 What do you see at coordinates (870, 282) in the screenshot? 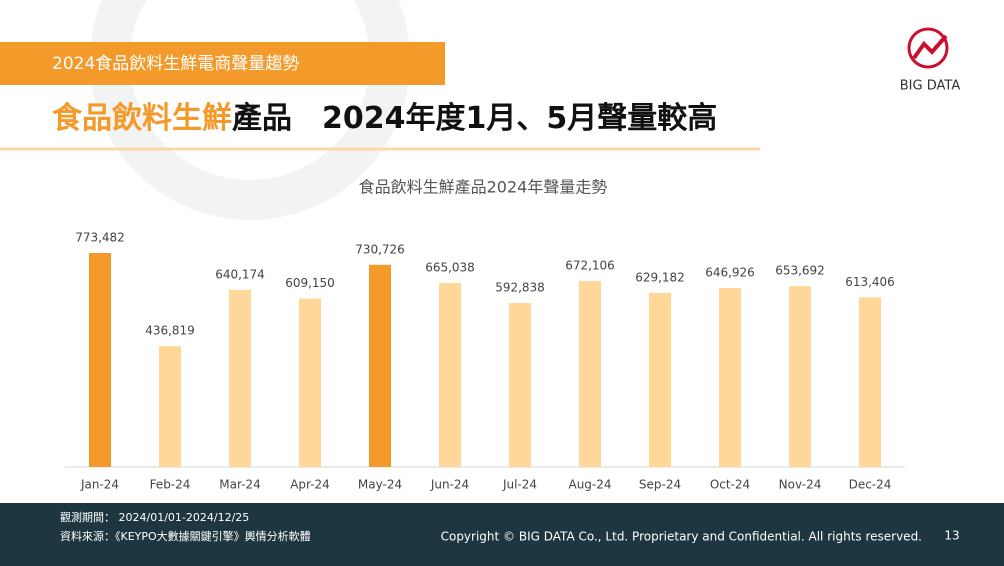
I see `value-label: 613,406` at bounding box center [870, 282].